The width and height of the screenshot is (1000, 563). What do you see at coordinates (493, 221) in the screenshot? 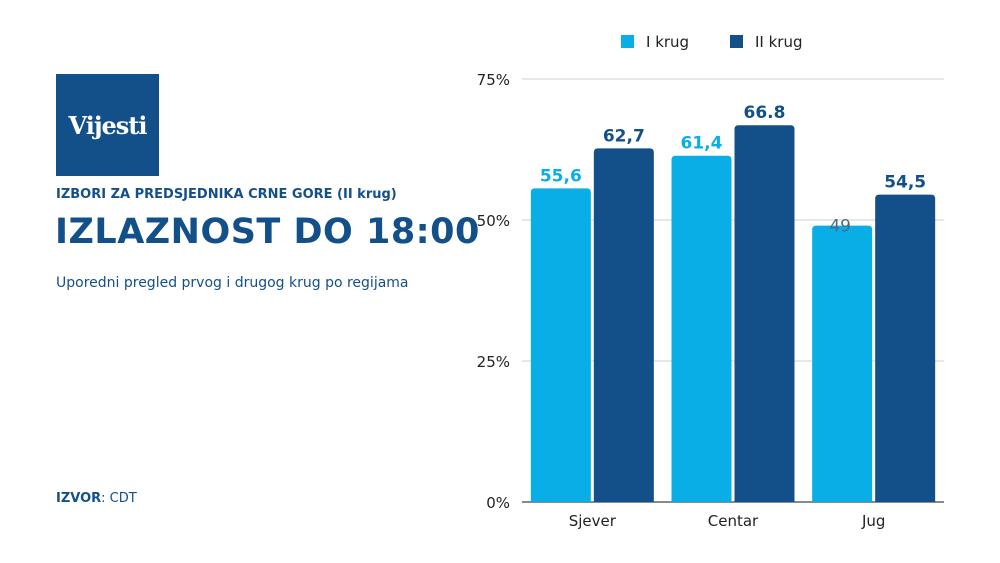
I see `y-tick-label: 50%` at bounding box center [493, 221].